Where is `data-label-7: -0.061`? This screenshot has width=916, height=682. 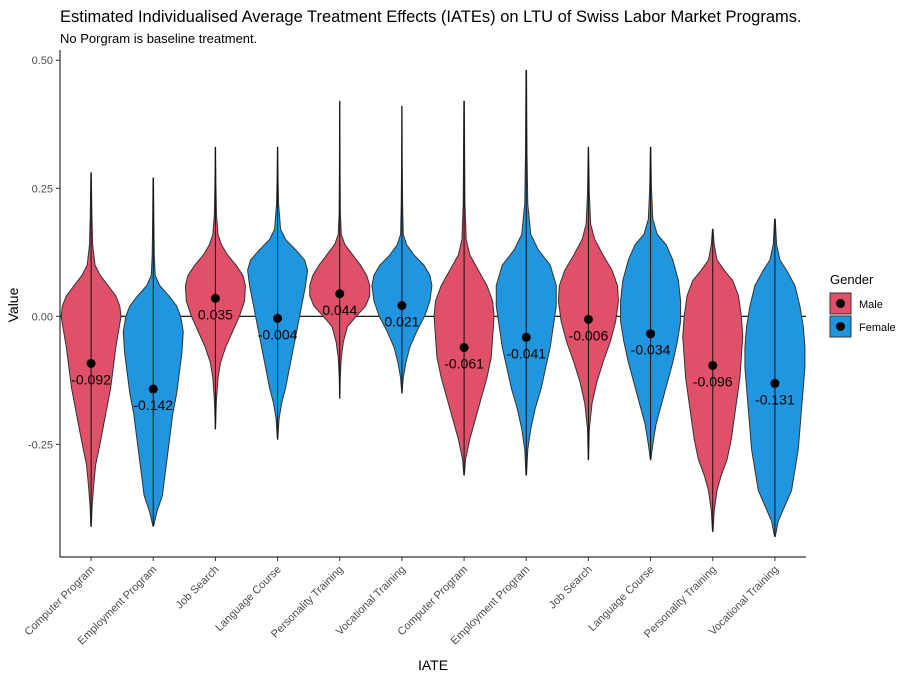 data-label-7: -0.061 is located at coordinates (464, 364).